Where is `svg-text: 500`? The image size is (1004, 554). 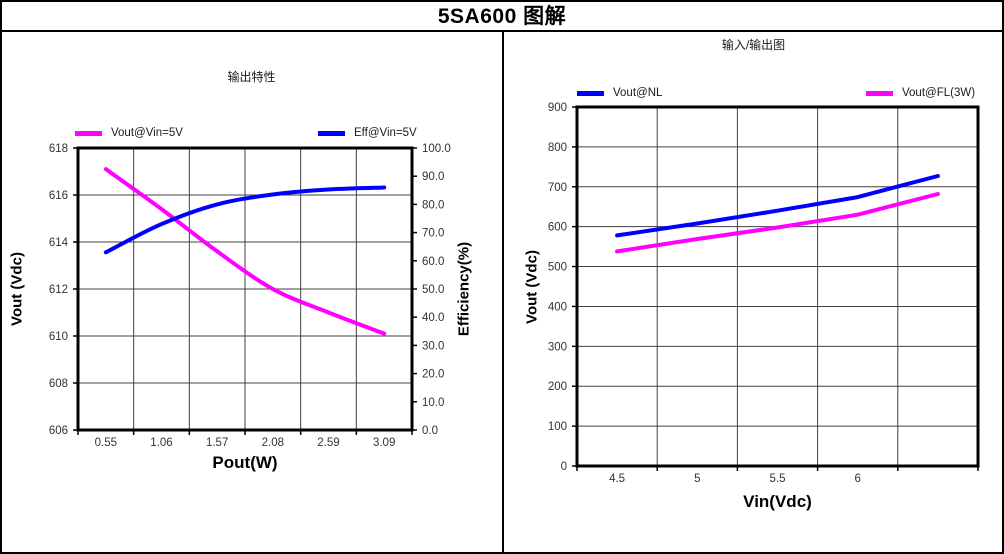
svg-text: 500 is located at coordinates (557, 268).